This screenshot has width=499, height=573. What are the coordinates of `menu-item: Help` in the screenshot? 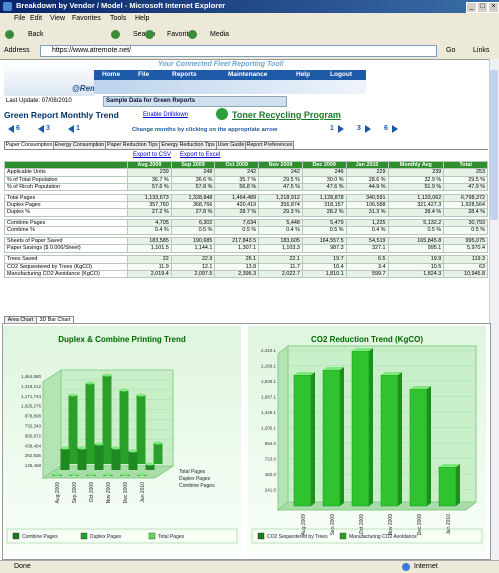 It's located at (142, 18).